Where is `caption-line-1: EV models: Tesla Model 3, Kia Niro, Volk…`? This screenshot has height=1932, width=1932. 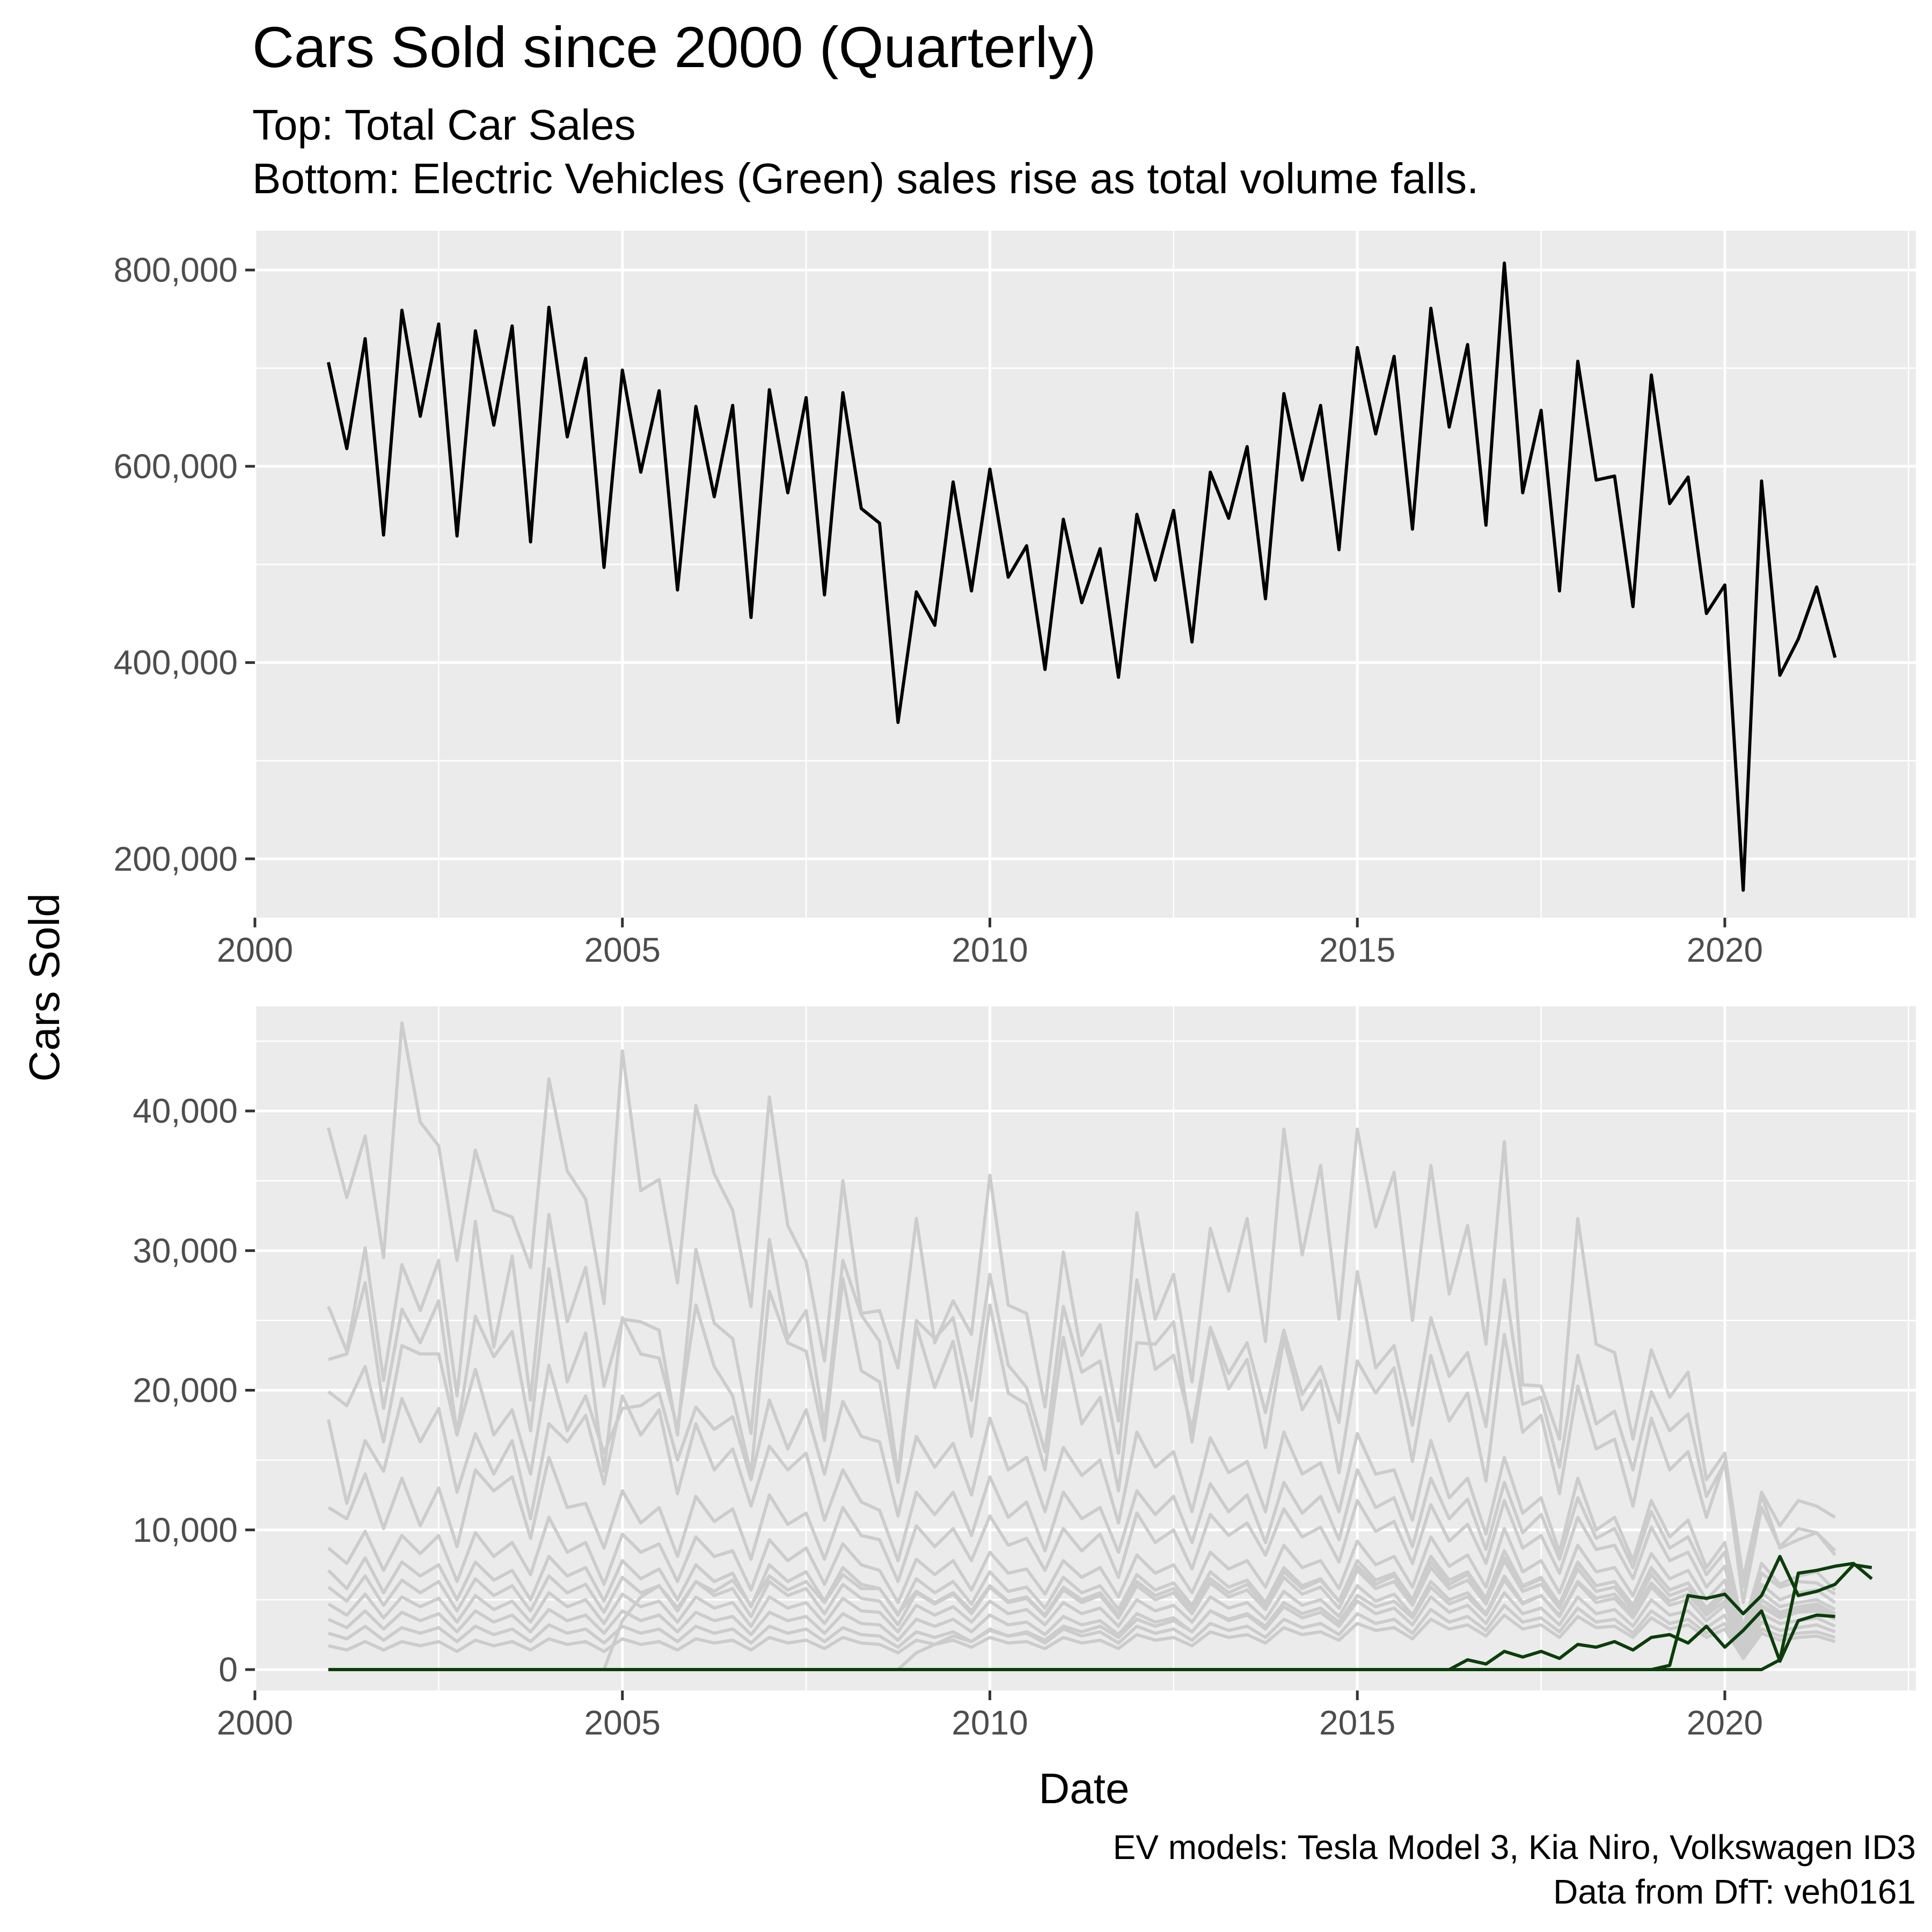
caption-line-1: EV models: Tesla Model 3, Kia Niro, Volk… is located at coordinates (1514, 1847).